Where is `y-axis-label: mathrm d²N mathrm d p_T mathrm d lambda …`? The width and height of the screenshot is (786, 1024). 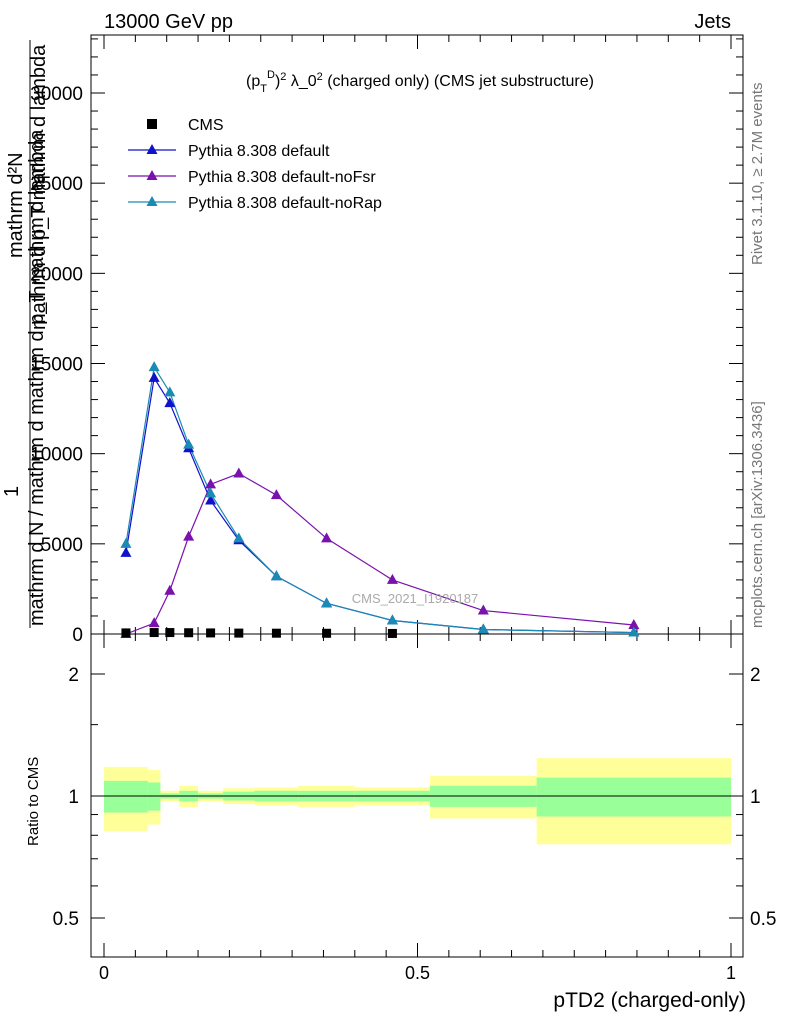
y-axis-label: mathrm d²N mathrm d p_T mathrm d lambda … is located at coordinates (25, 334).